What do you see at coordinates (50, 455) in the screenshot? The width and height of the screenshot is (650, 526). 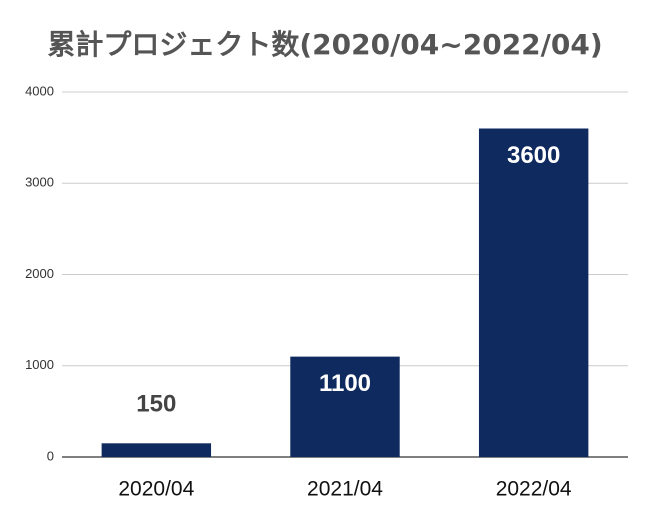 I see `y-tick-label: 0` at bounding box center [50, 455].